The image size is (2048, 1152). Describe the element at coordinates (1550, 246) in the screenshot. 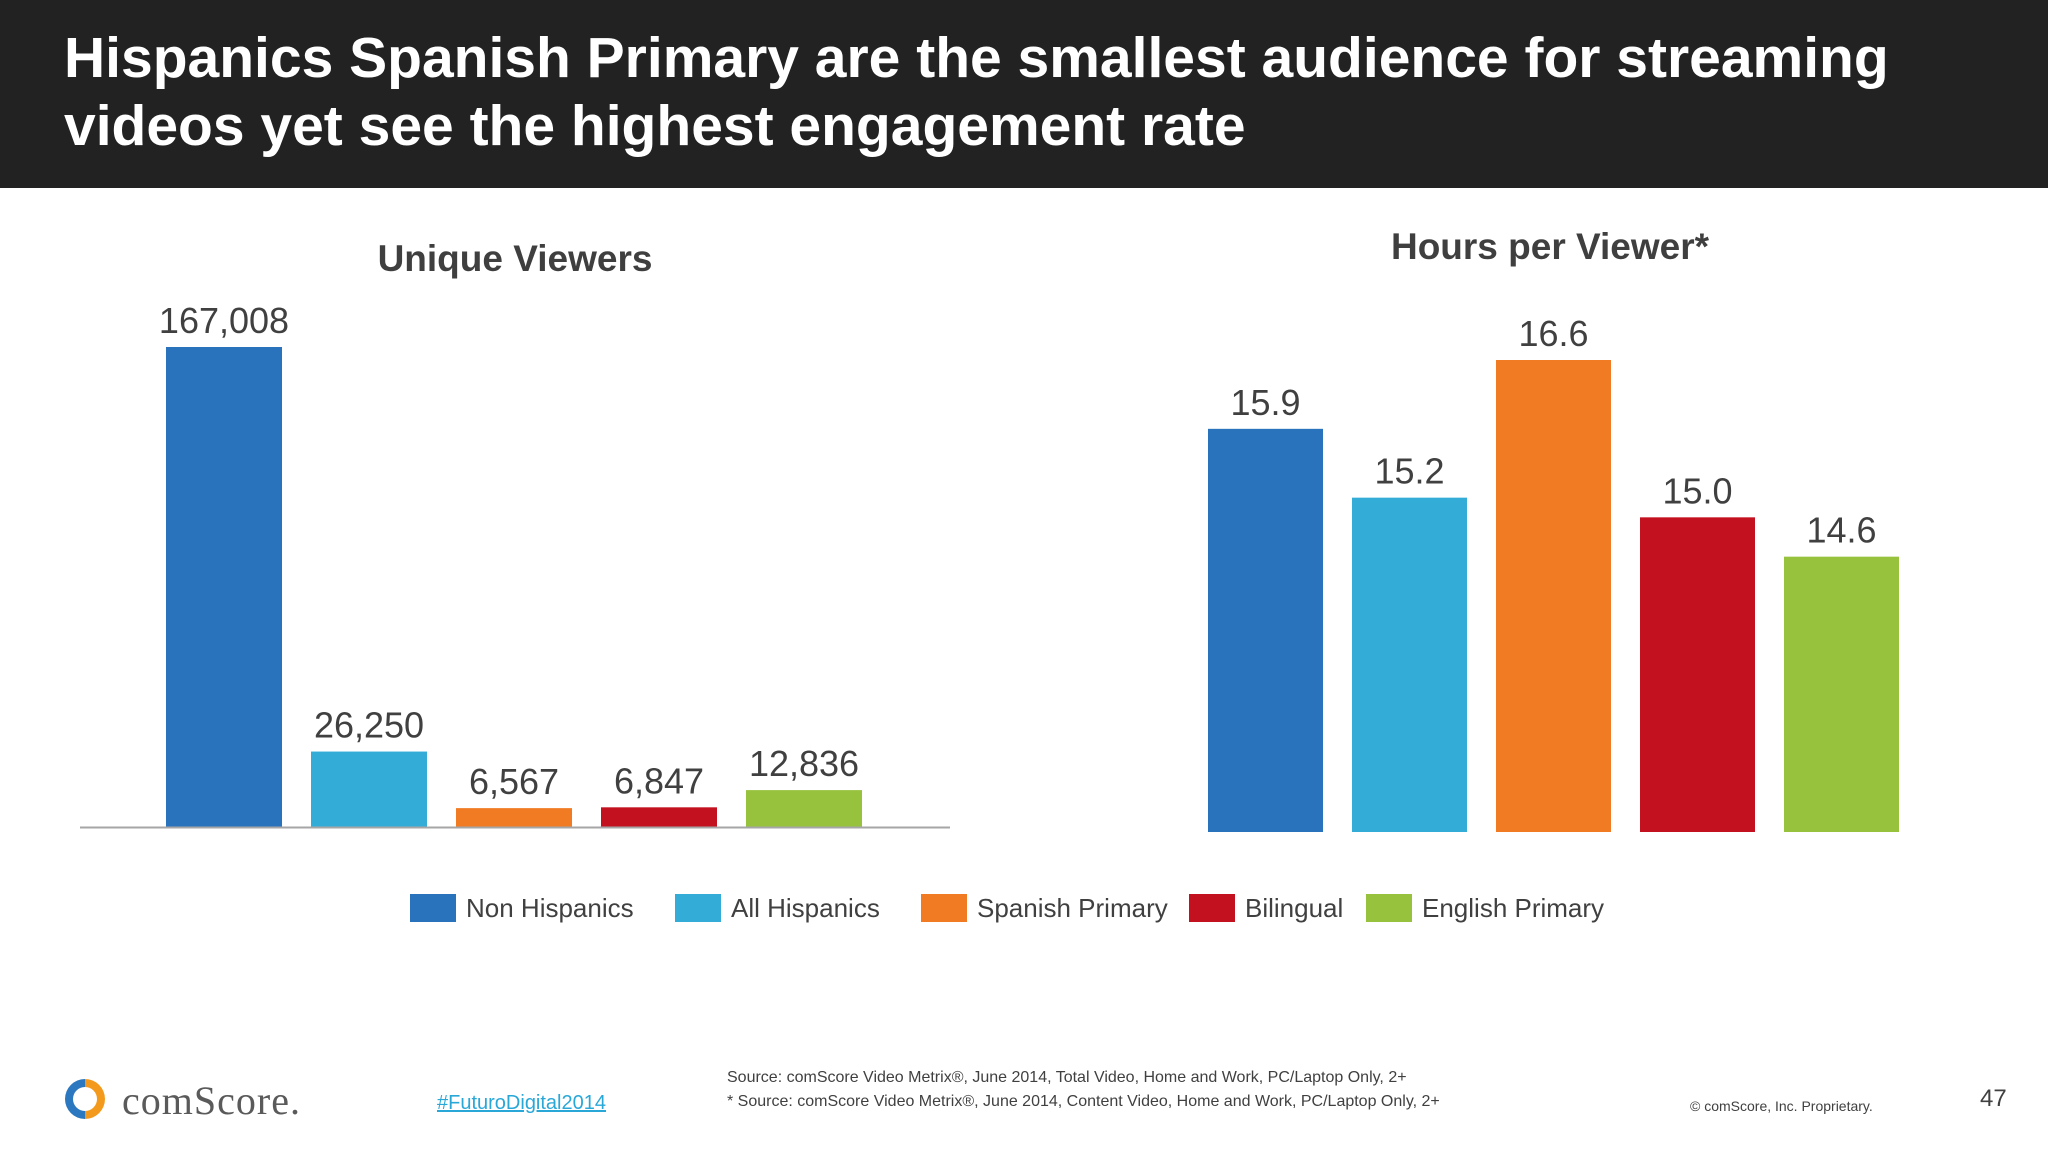

I see `hours-per-viewer-title: Hours per Viewer*` at that location.